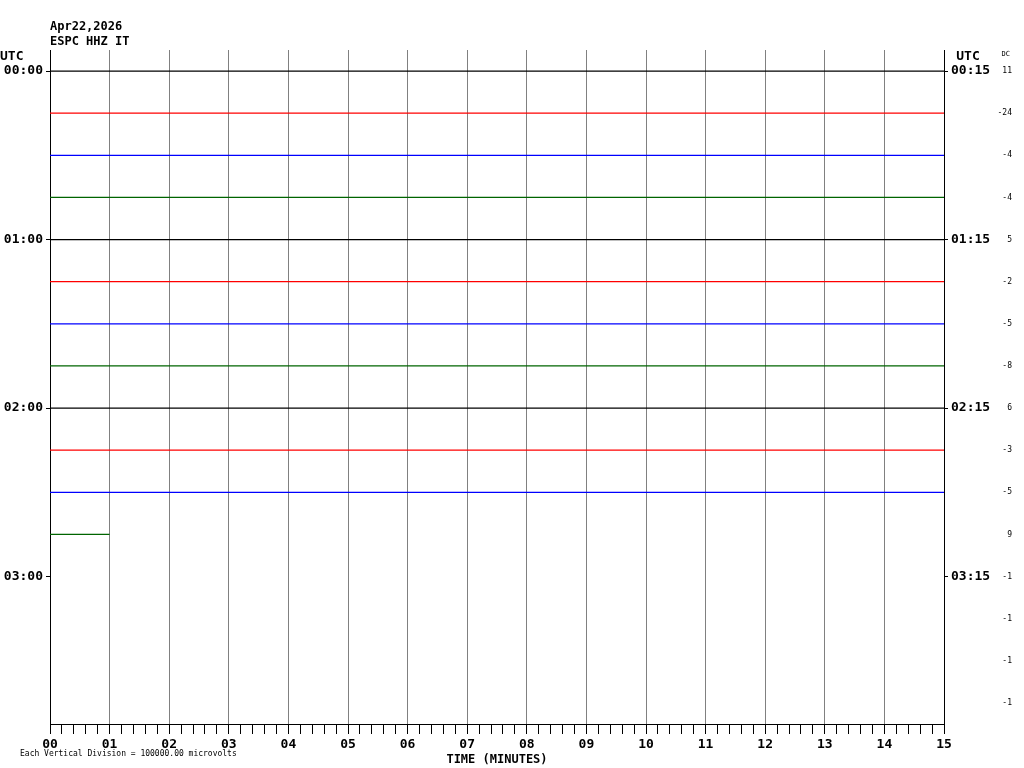 The image size is (1024, 768). Describe the element at coordinates (968, 55) in the screenshot. I see `y2-axis-title: UTC` at that location.